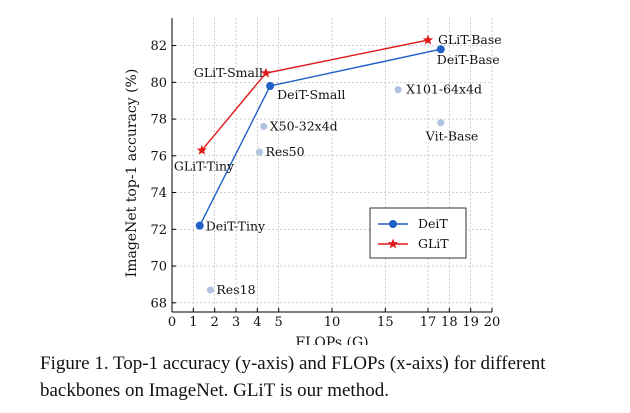 This screenshot has width=630, height=413. I want to click on other-point-label: Res50, so click(284, 151).